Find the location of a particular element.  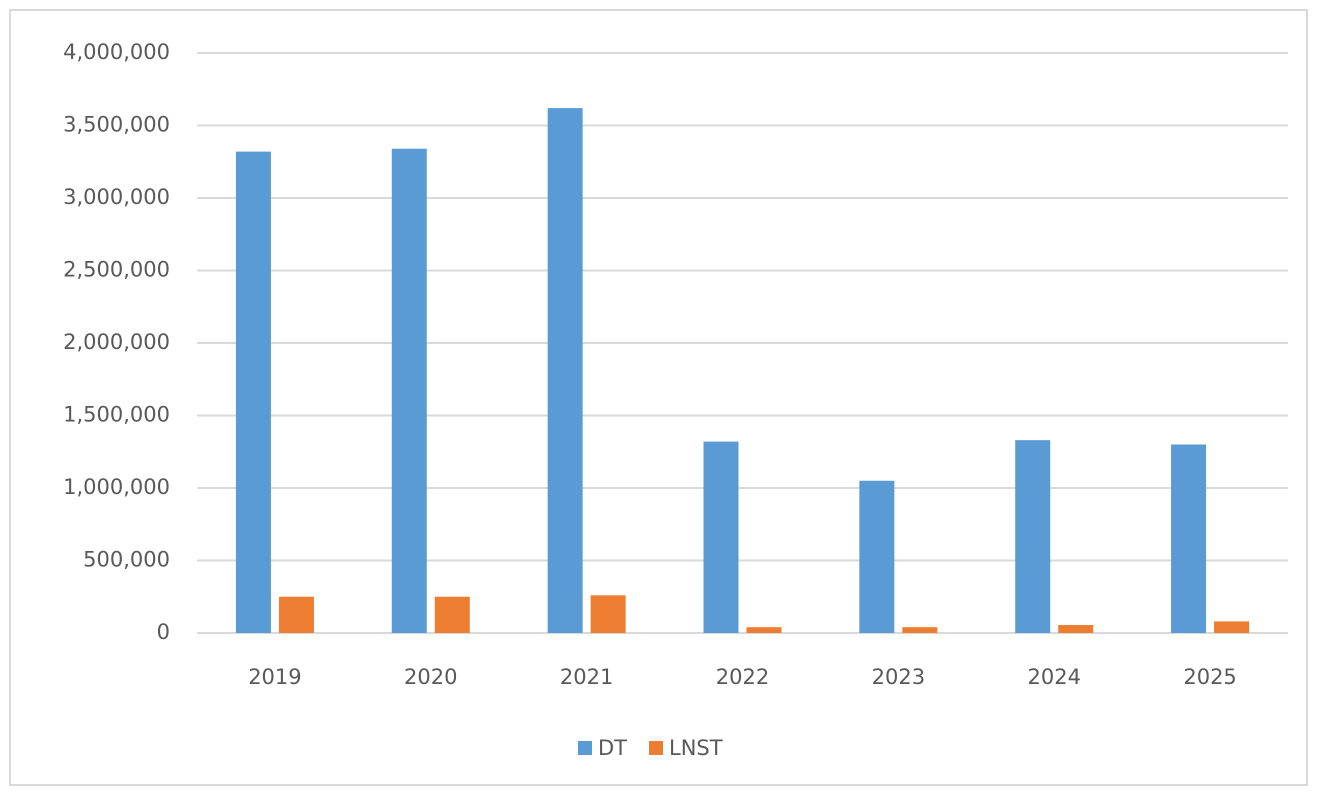

legend-label: LNST is located at coordinates (696, 748).